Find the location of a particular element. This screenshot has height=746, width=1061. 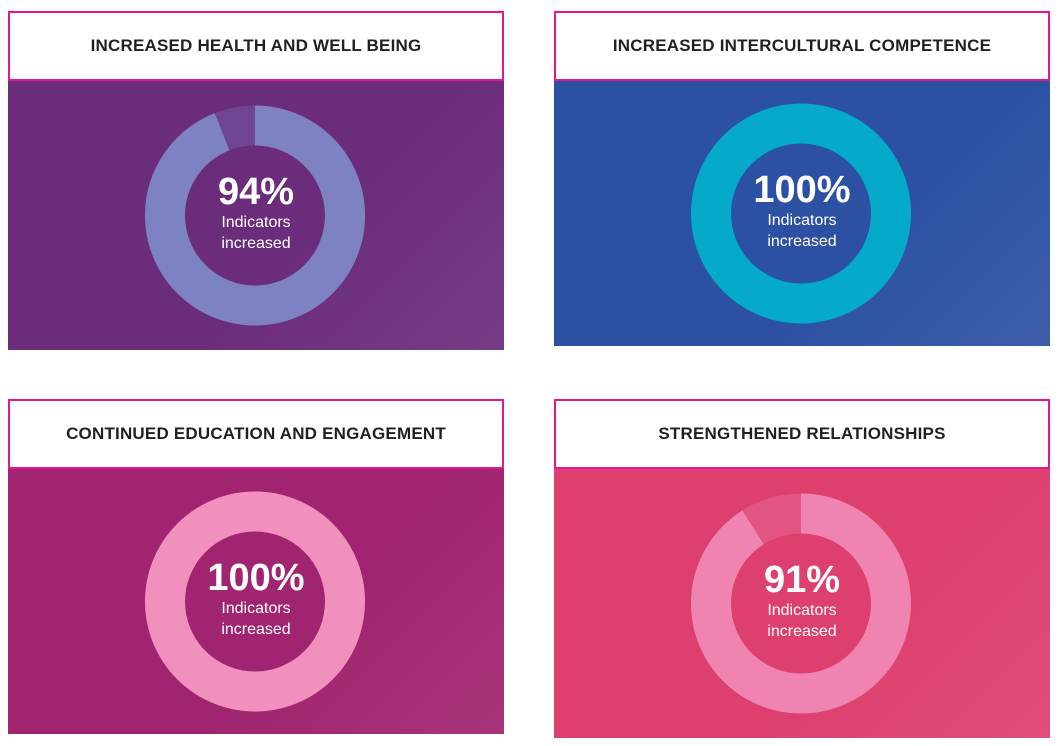

panel-title: CONTINUED EDUCATION AND ENGAGEMENT is located at coordinates (256, 433).